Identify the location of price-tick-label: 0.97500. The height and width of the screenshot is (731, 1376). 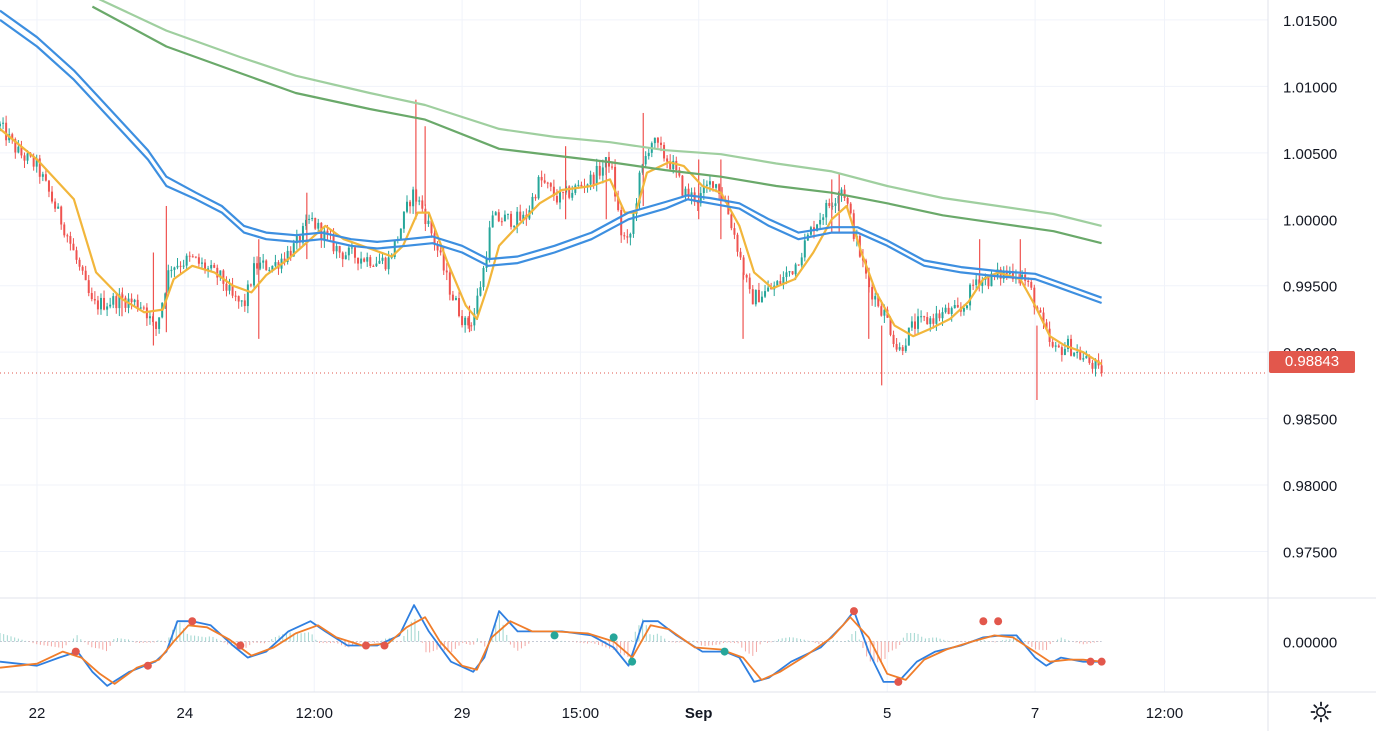
(1310, 552).